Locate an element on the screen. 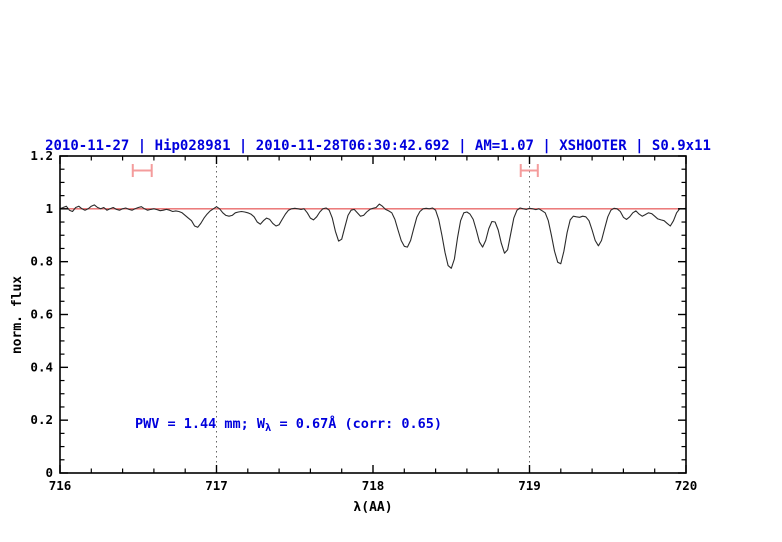  spectrum-polyline is located at coordinates (373, 236).